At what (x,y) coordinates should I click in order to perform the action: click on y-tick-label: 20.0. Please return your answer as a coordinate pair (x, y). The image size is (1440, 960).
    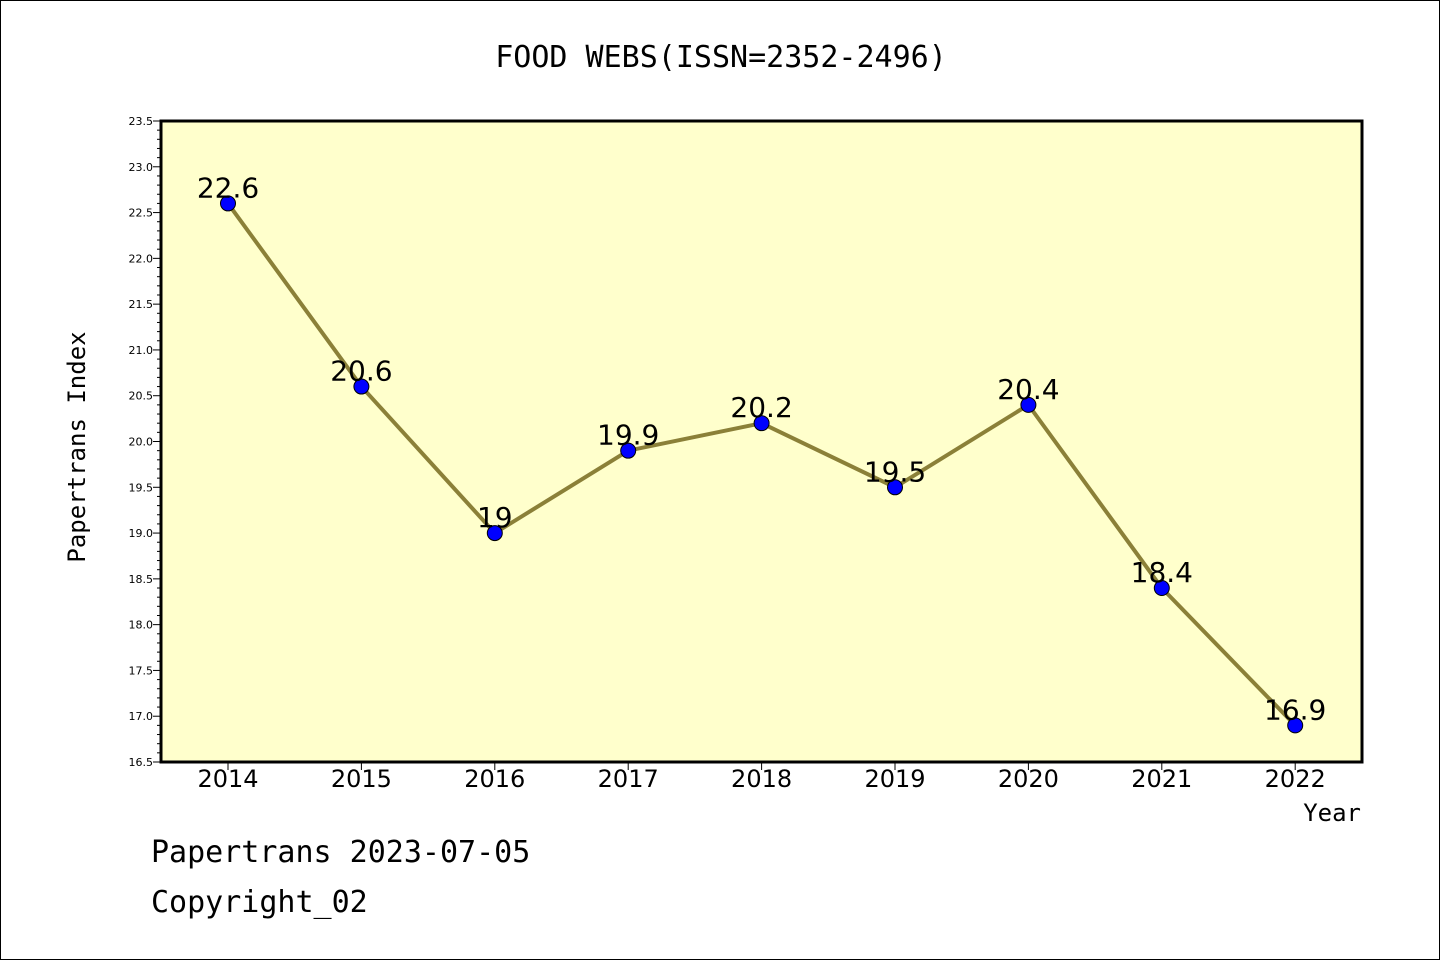
    Looking at the image, I should click on (141, 442).